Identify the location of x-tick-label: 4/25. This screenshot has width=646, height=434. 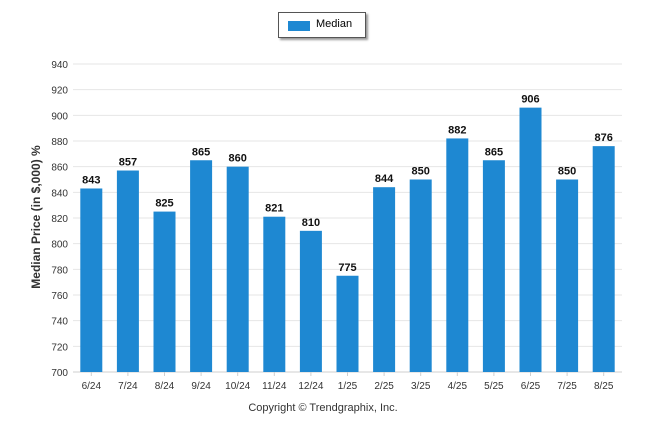
(458, 386).